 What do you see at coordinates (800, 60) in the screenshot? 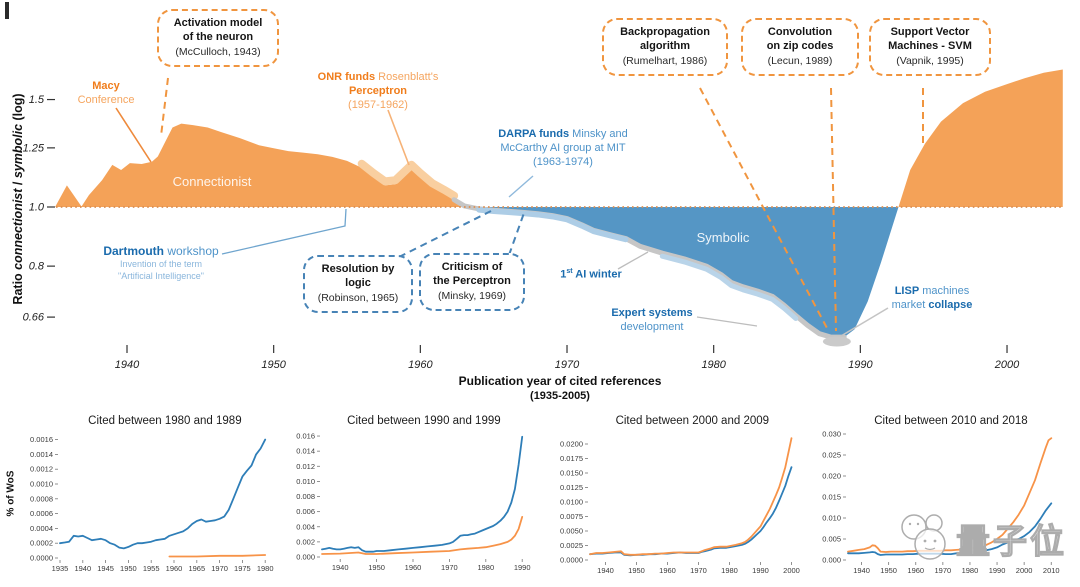
I see `callout-cite: (Lecun, 1989)` at bounding box center [800, 60].